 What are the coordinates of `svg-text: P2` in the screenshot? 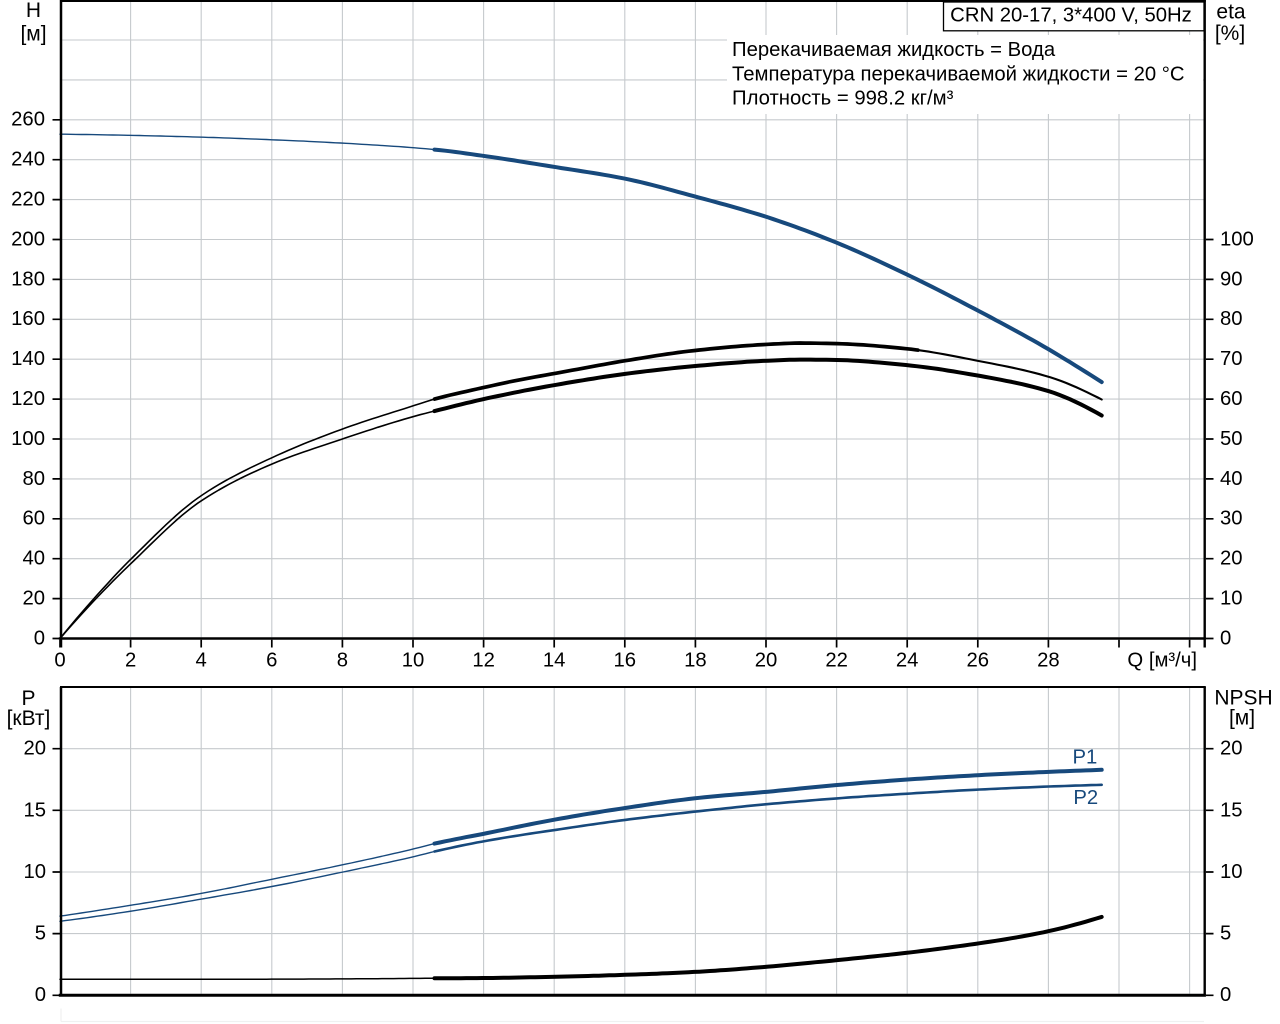 It's located at (1085, 798).